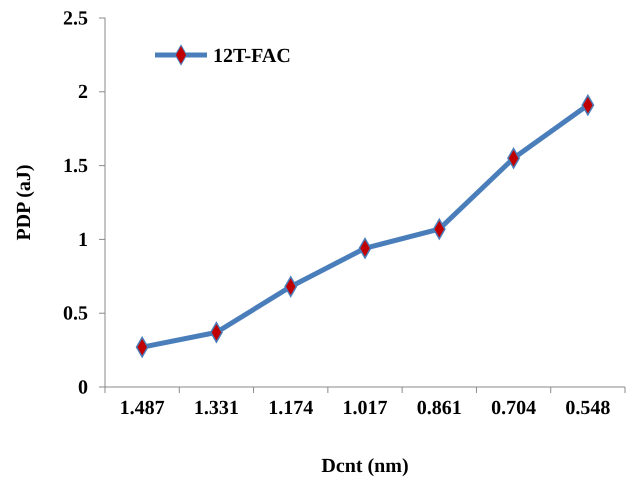 This screenshot has height=482, width=638. I want to click on x-tick-label: 1.017, so click(365, 408).